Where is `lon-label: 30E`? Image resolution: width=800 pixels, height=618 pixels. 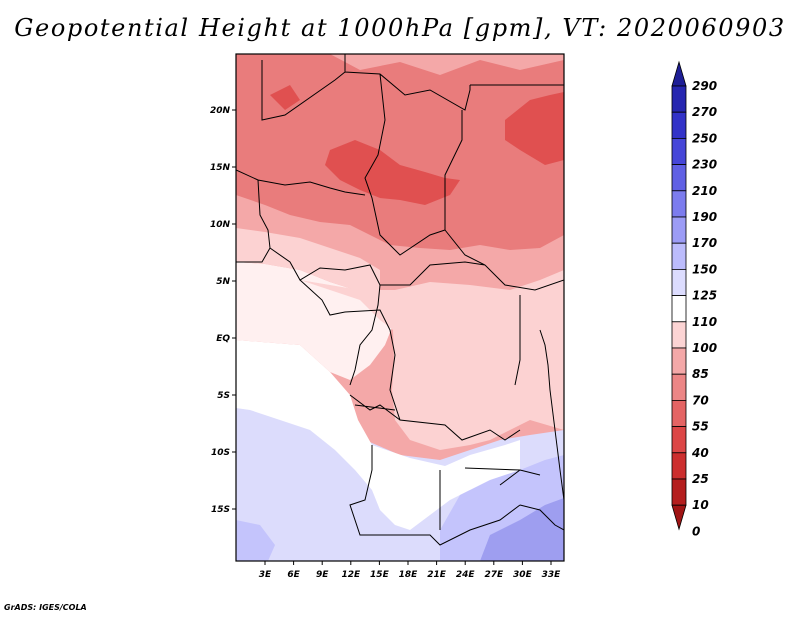
lon-label: 30E is located at coordinates (523, 575).